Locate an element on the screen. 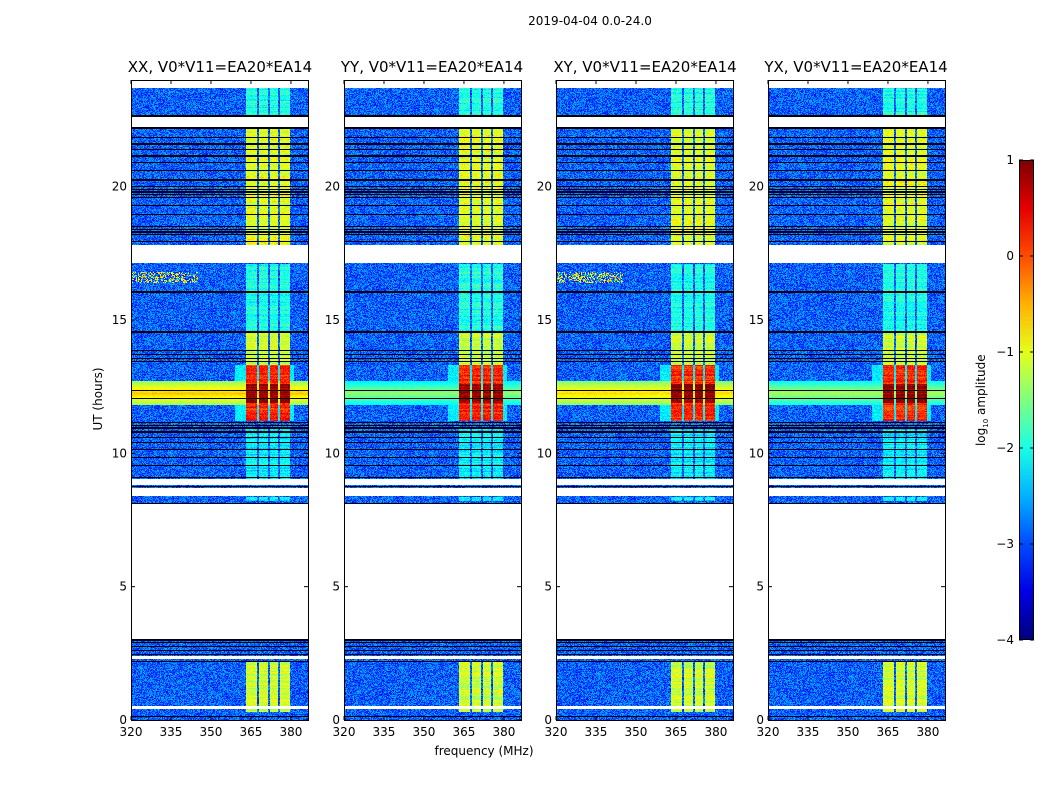 The image size is (1050, 800). colorbar-tick-label: −2 is located at coordinates (1005, 448).